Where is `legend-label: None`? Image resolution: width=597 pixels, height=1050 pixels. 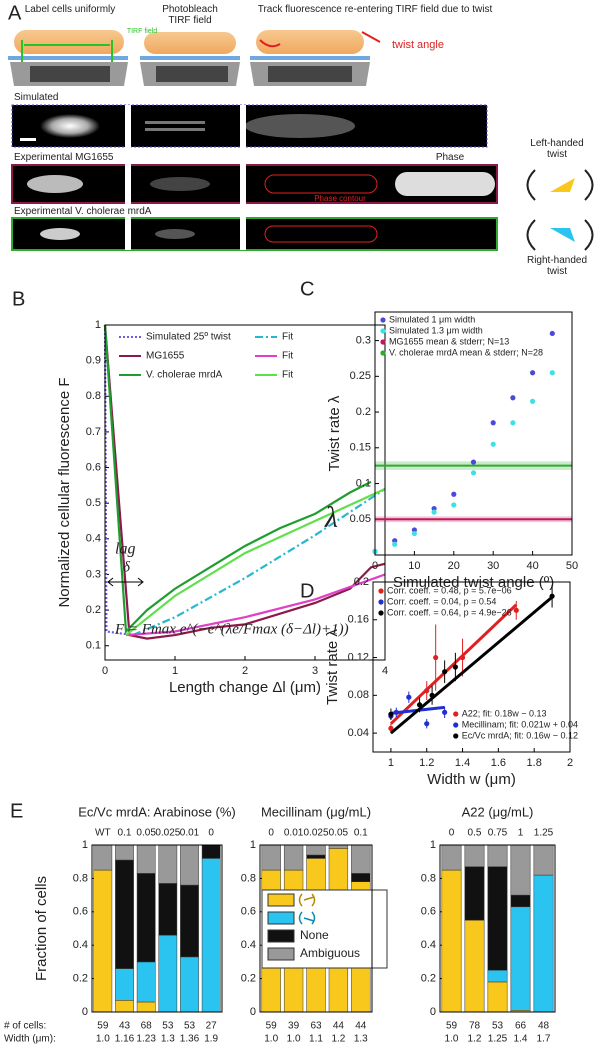
legend-label: None is located at coordinates (314, 935).